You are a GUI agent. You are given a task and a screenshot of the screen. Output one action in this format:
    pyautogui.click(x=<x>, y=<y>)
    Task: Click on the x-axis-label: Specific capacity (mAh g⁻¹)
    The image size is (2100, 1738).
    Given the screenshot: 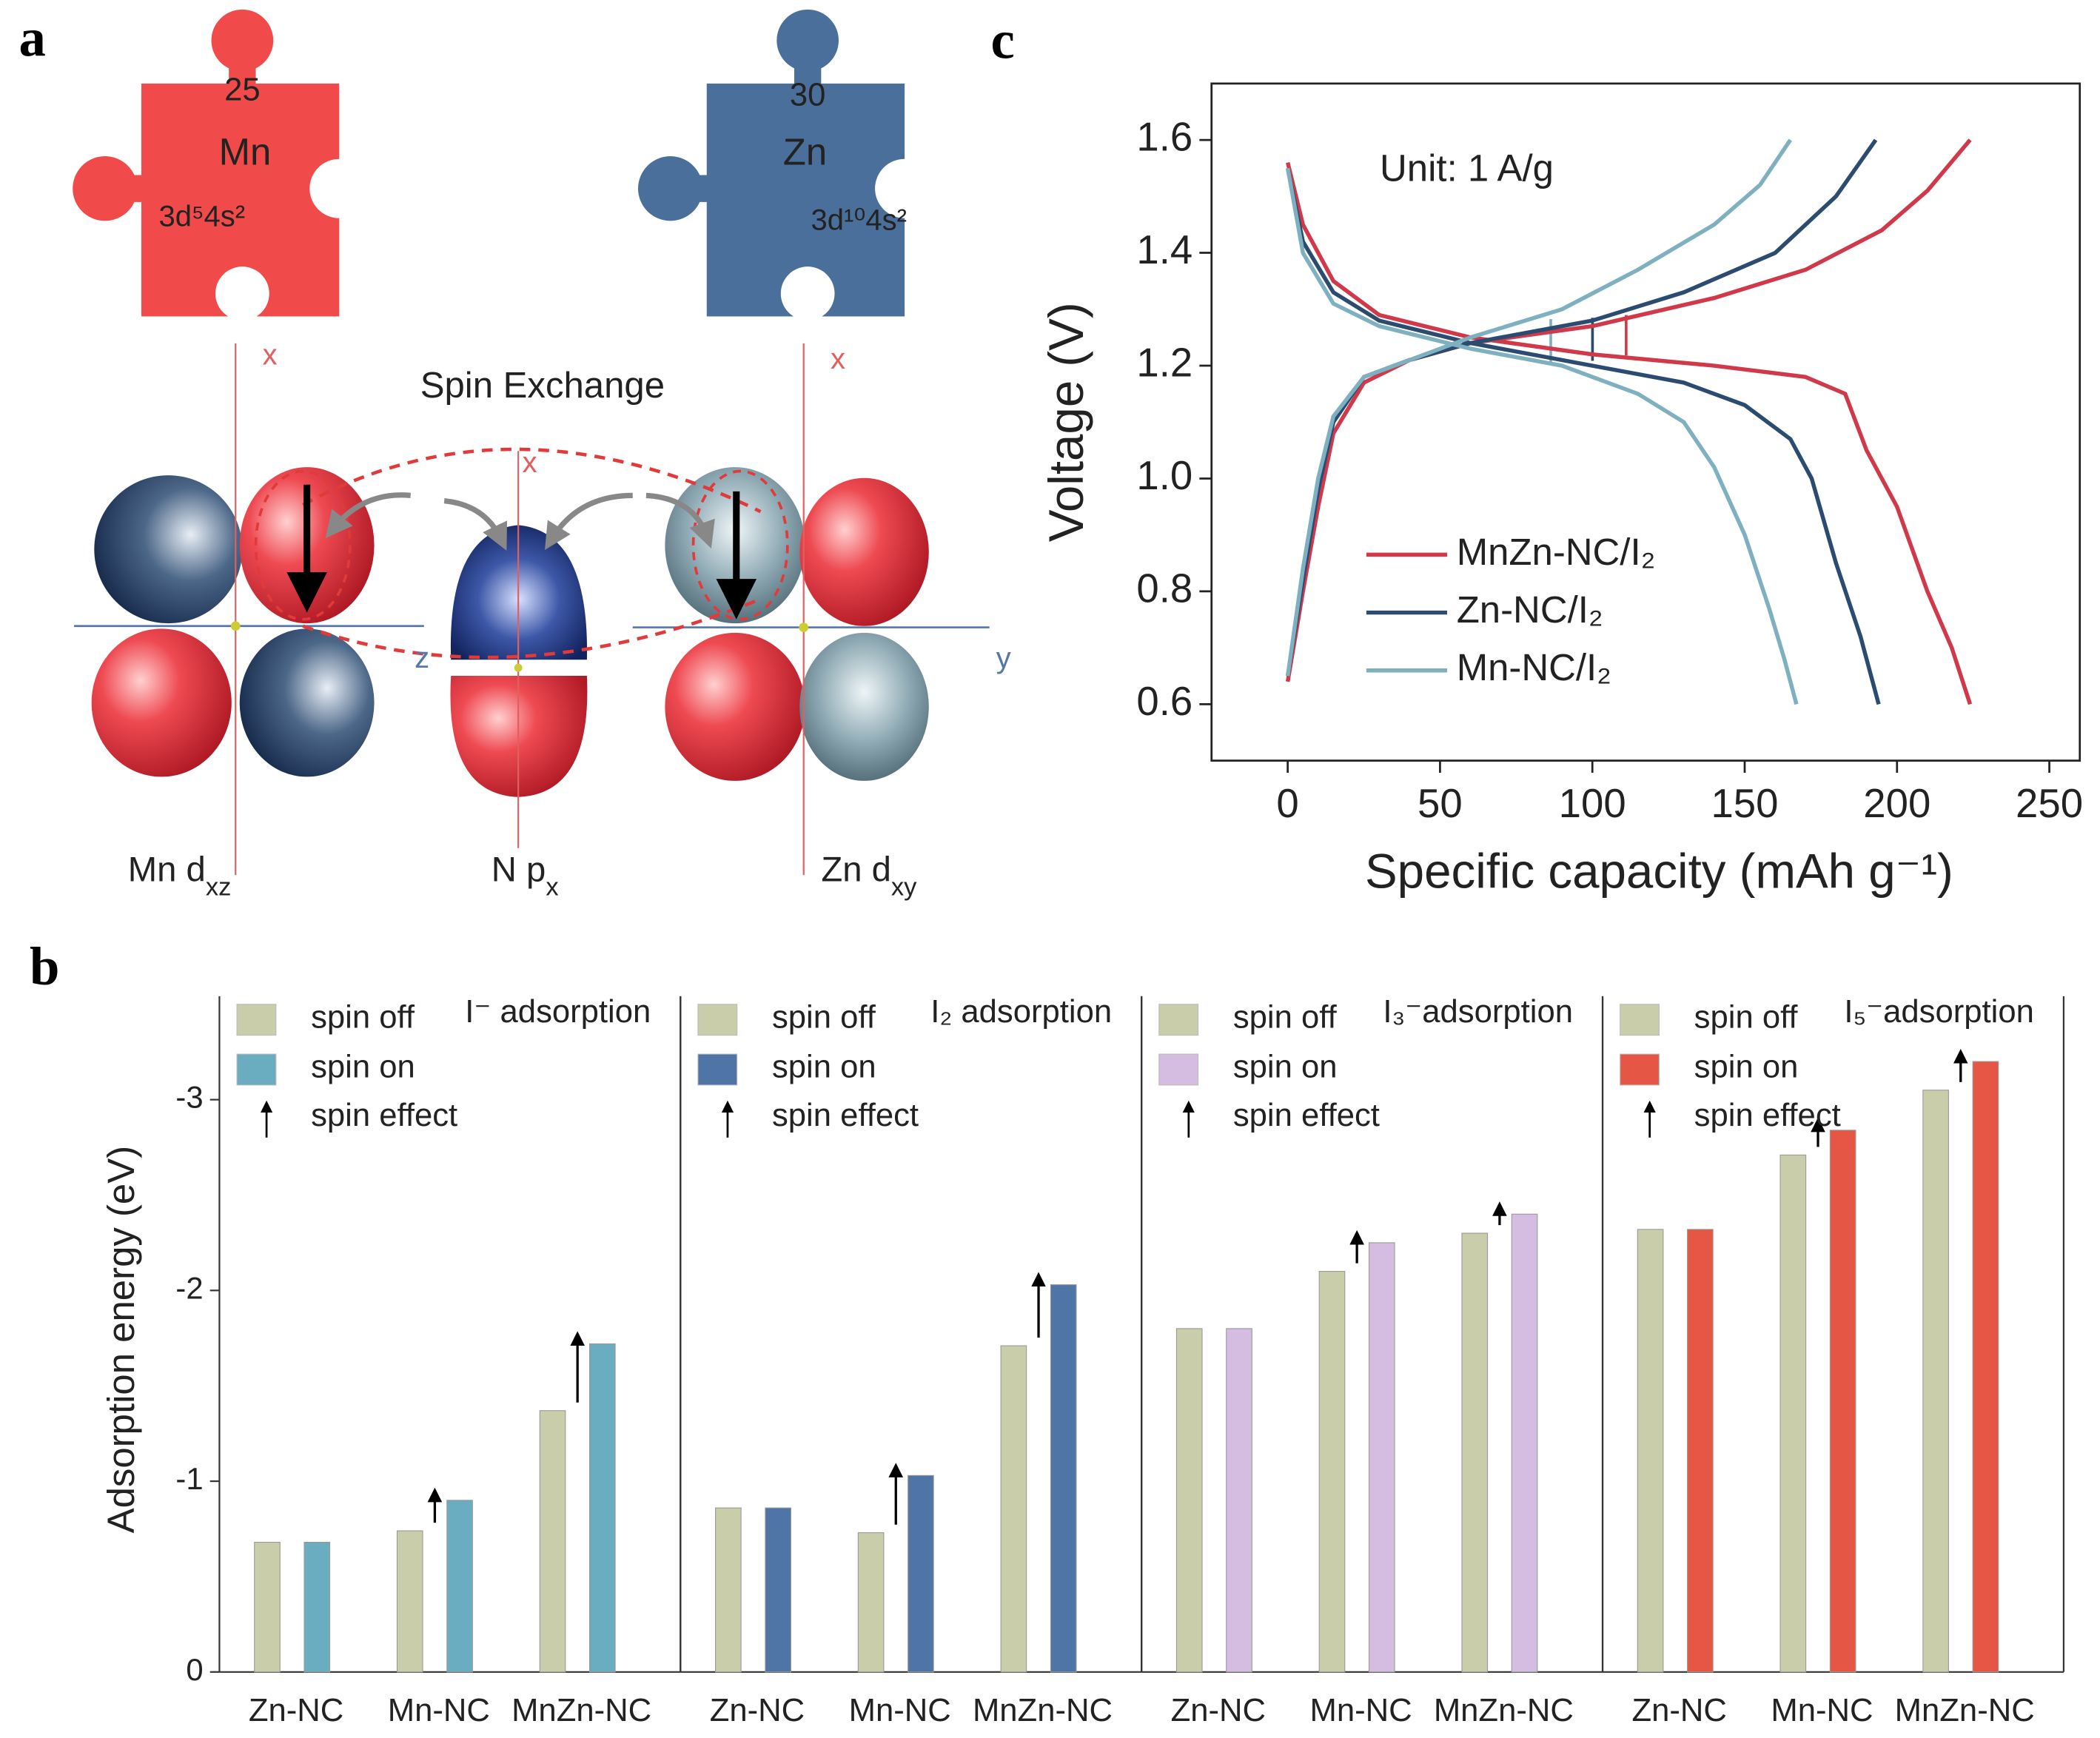 What is the action you would take?
    pyautogui.click(x=1659, y=871)
    